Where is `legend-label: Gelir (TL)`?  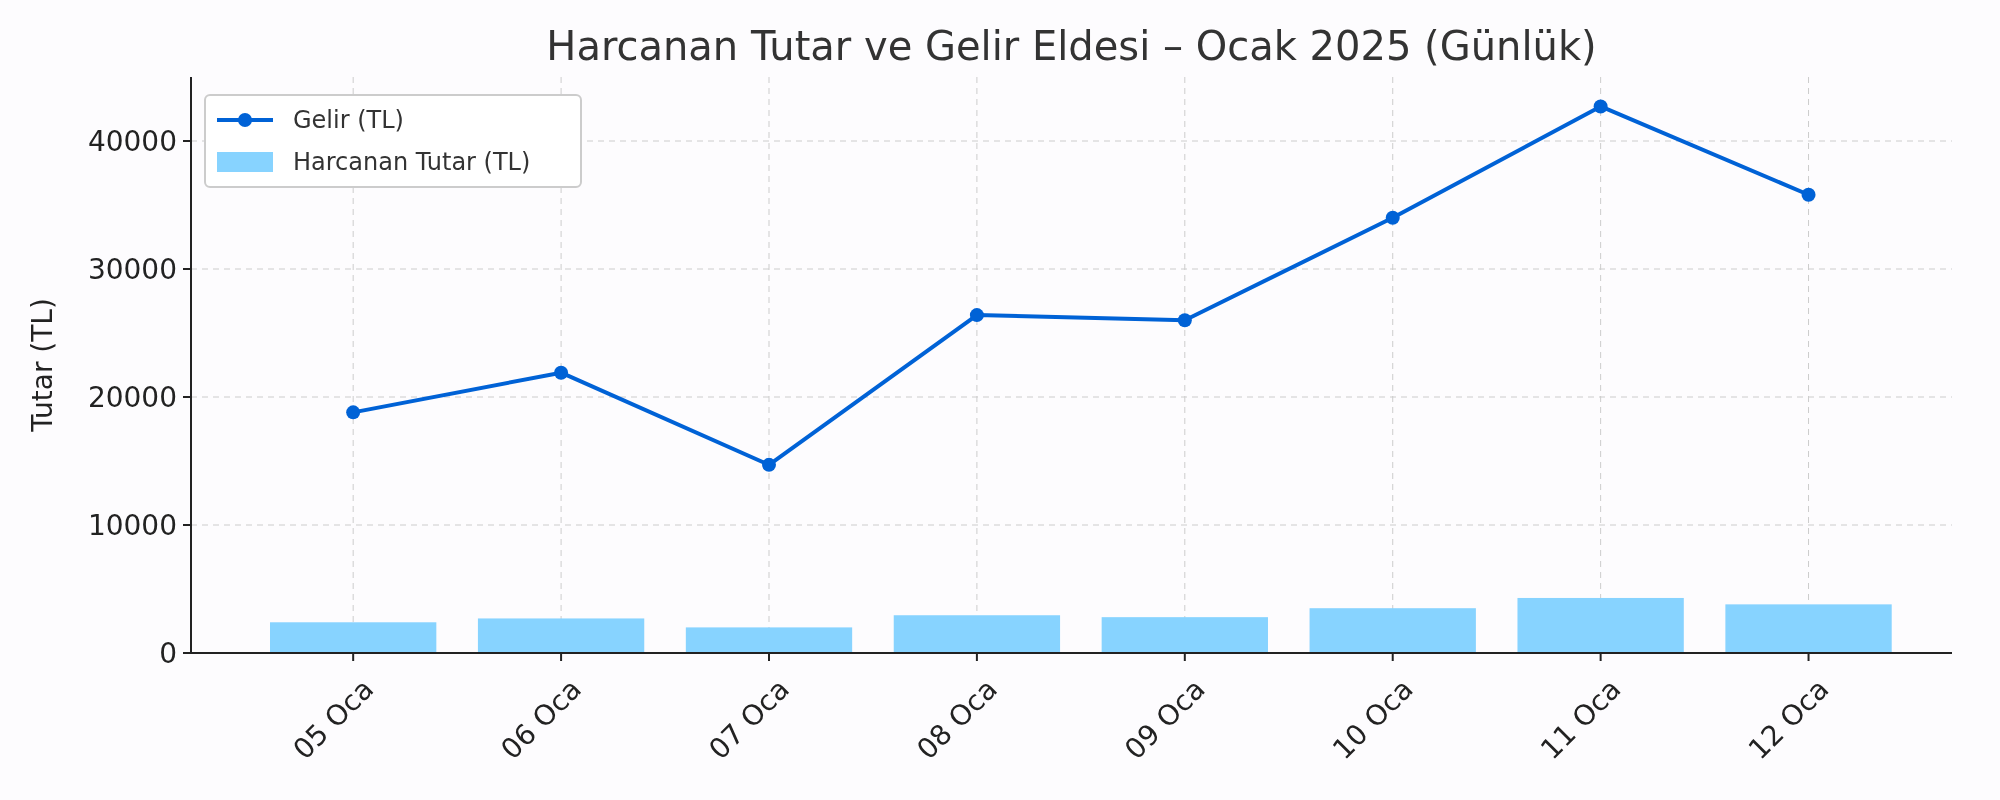
legend-label: Gelir (TL) is located at coordinates (348, 120).